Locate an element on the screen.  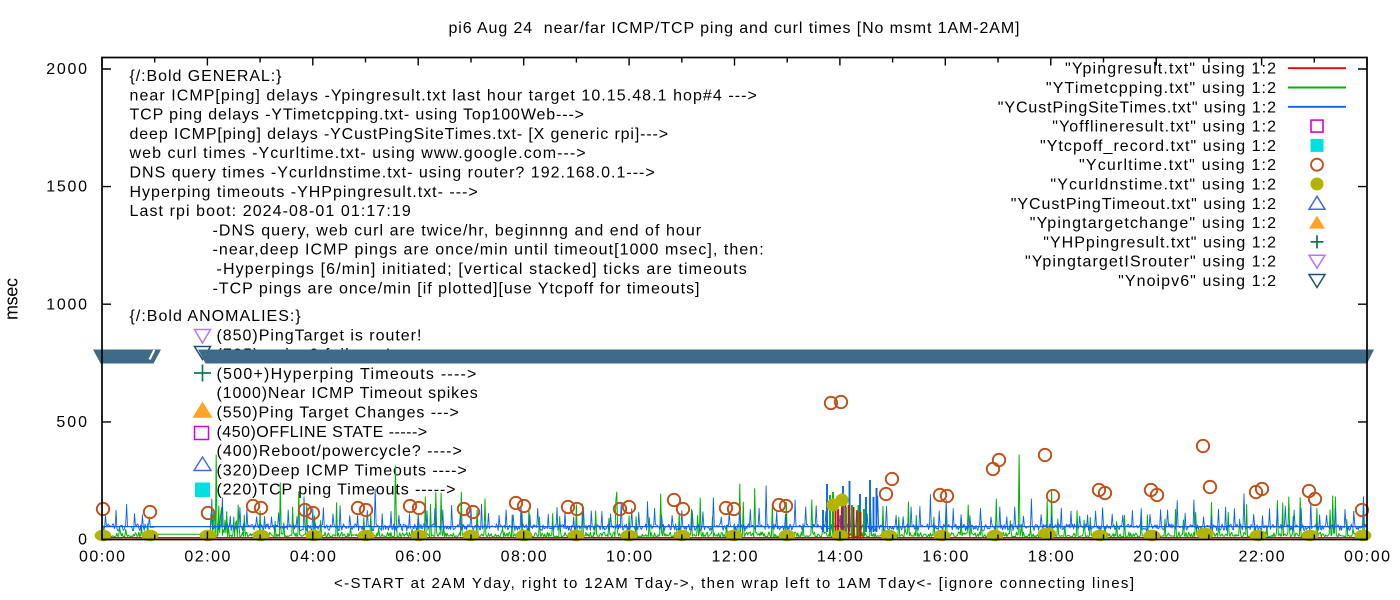
svg-text: (550)Ping Target Changes ---> is located at coordinates (338, 413).